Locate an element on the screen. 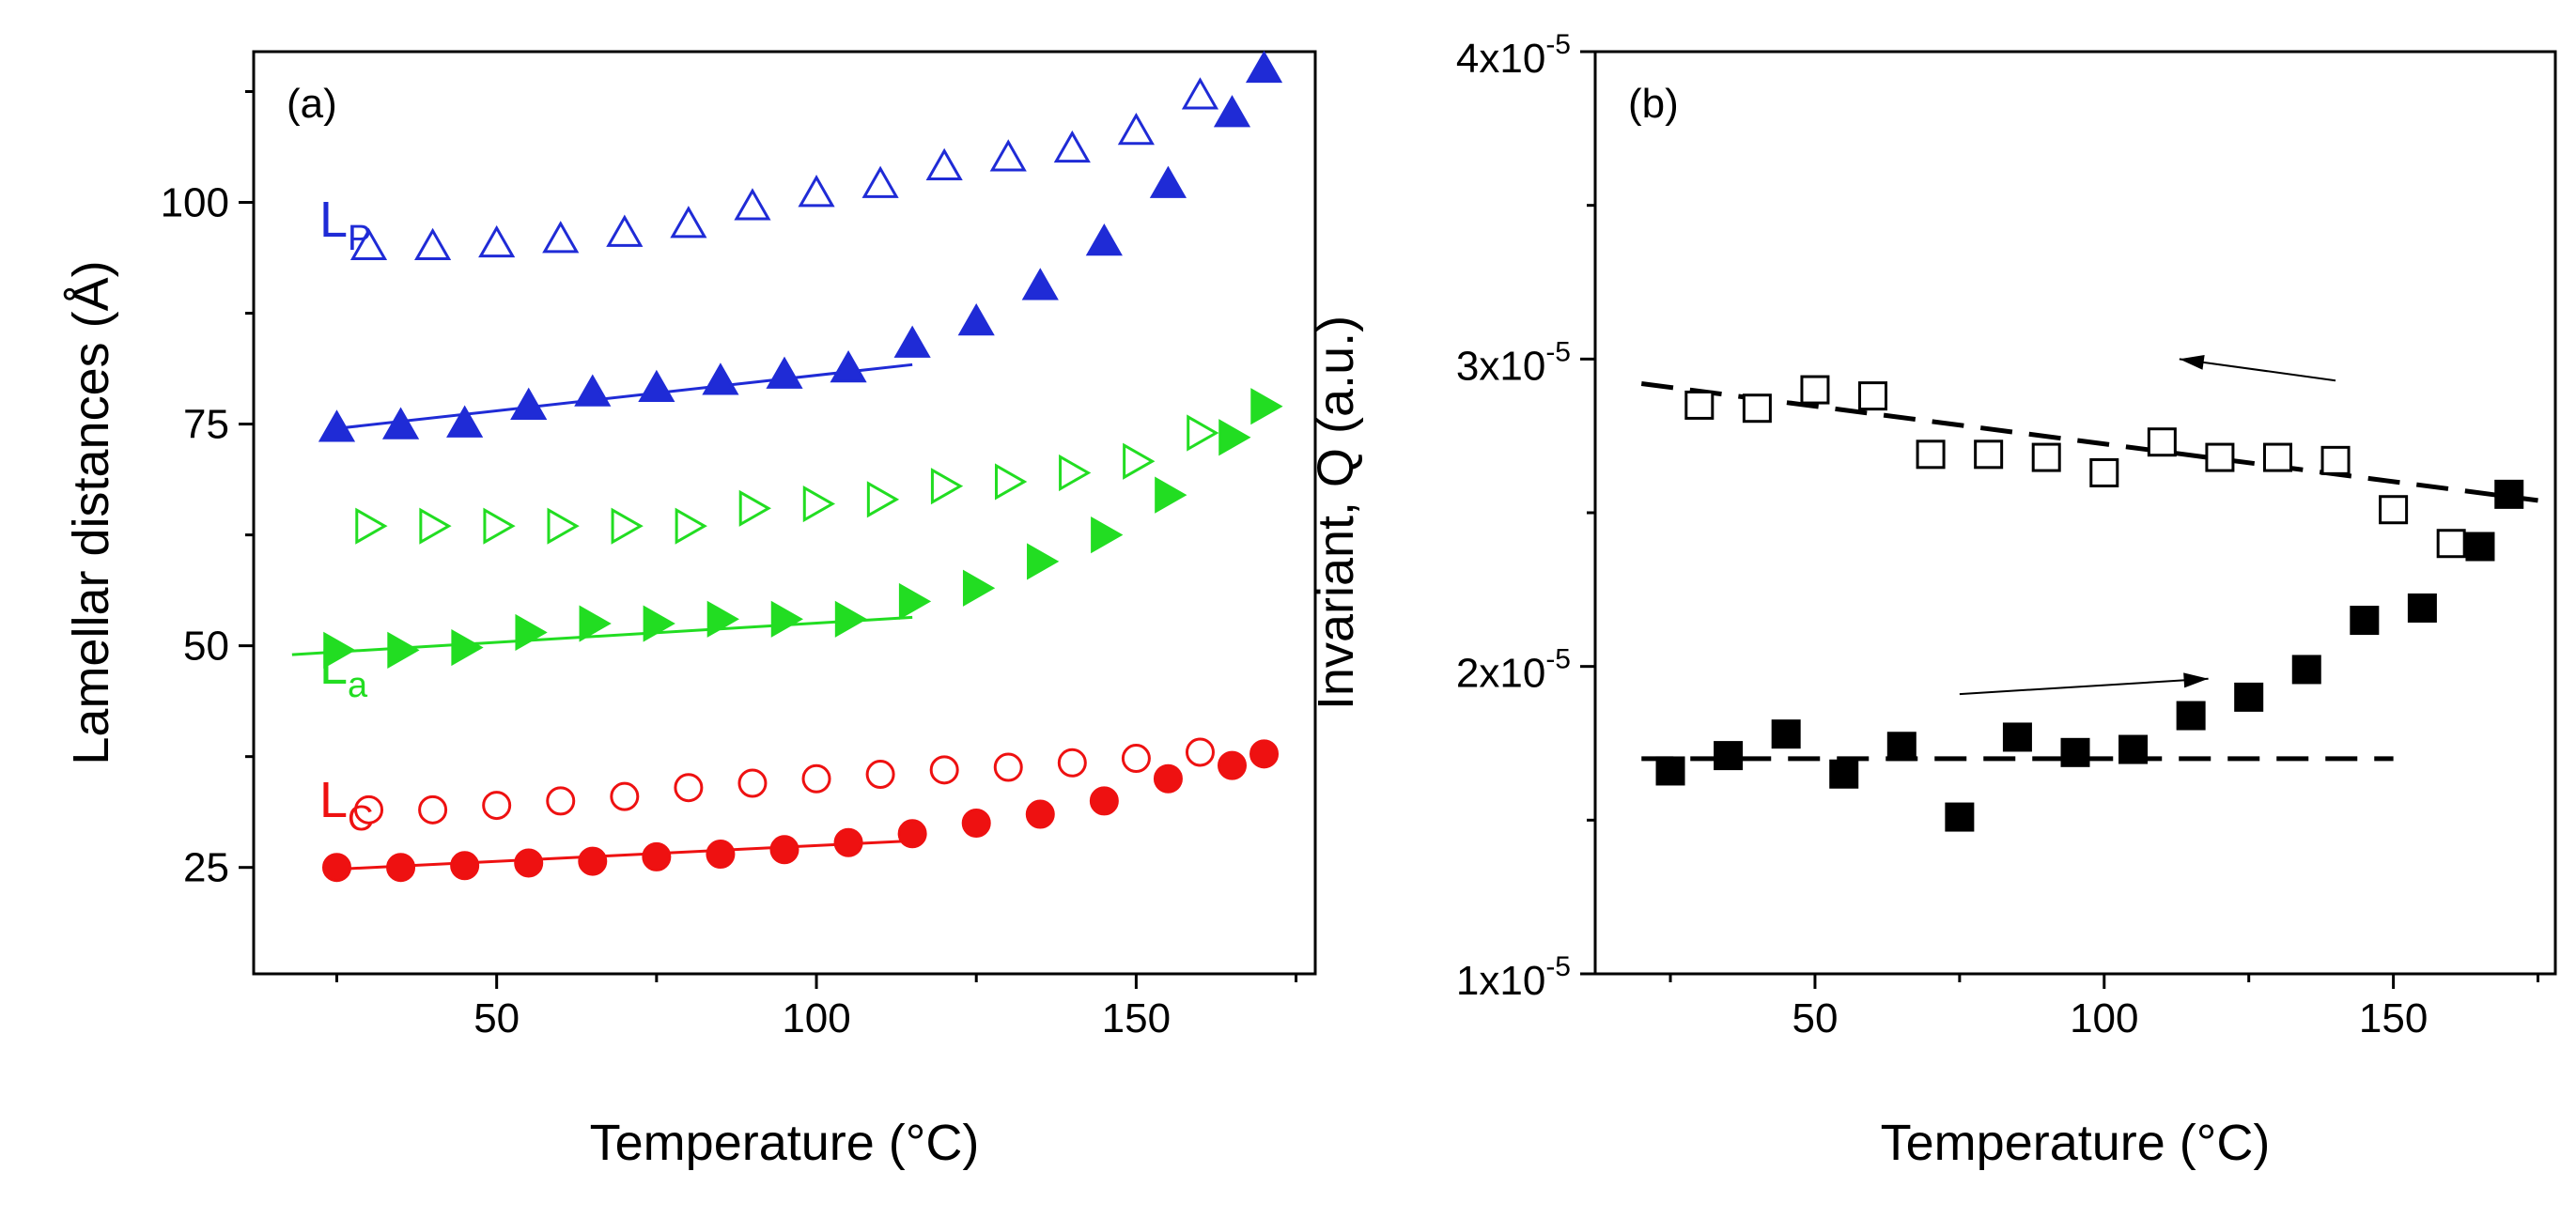 This screenshot has width=2576, height=1218. chart-b-dashed-lines is located at coordinates (2089, 571).